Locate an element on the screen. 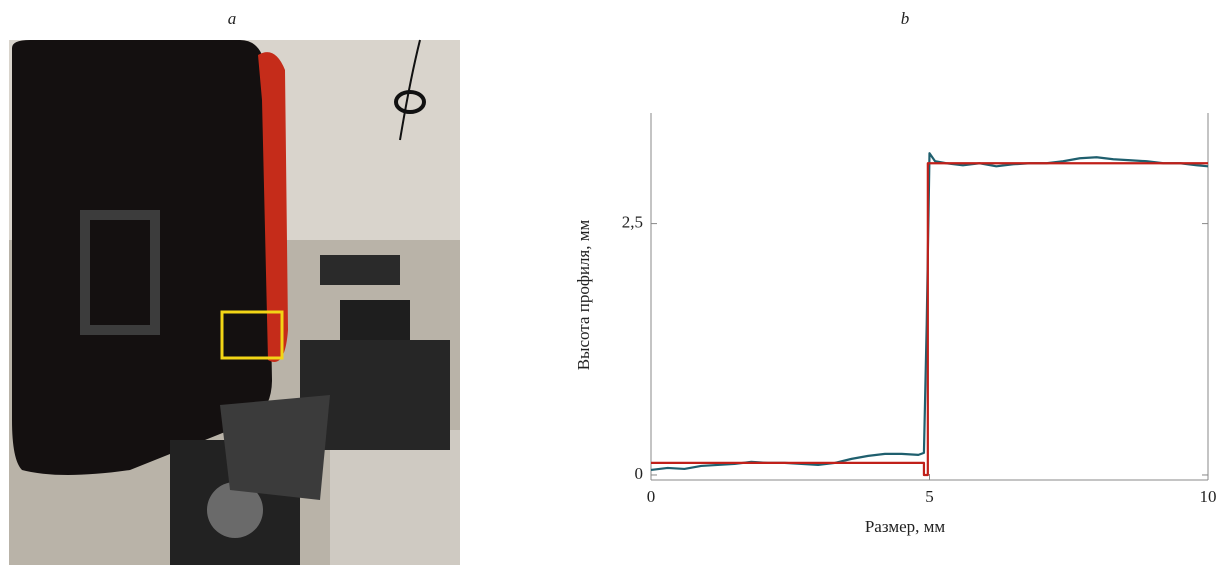  y-tick-label: 2,5 is located at coordinates (632, 222).